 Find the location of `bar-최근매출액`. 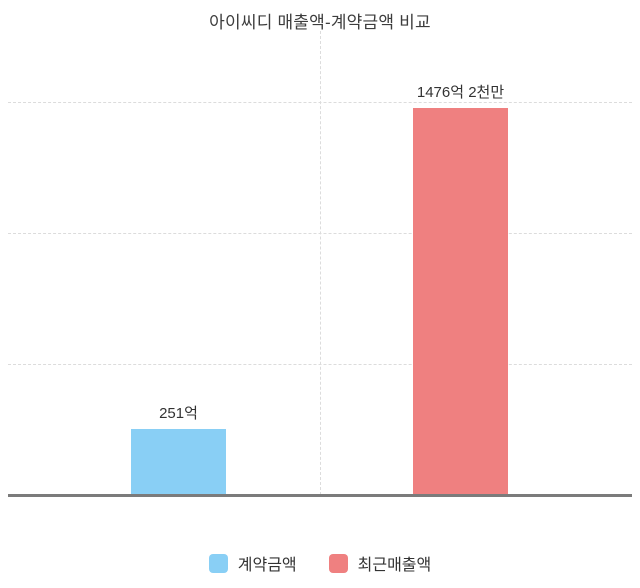

bar-최근매출액 is located at coordinates (460, 301).